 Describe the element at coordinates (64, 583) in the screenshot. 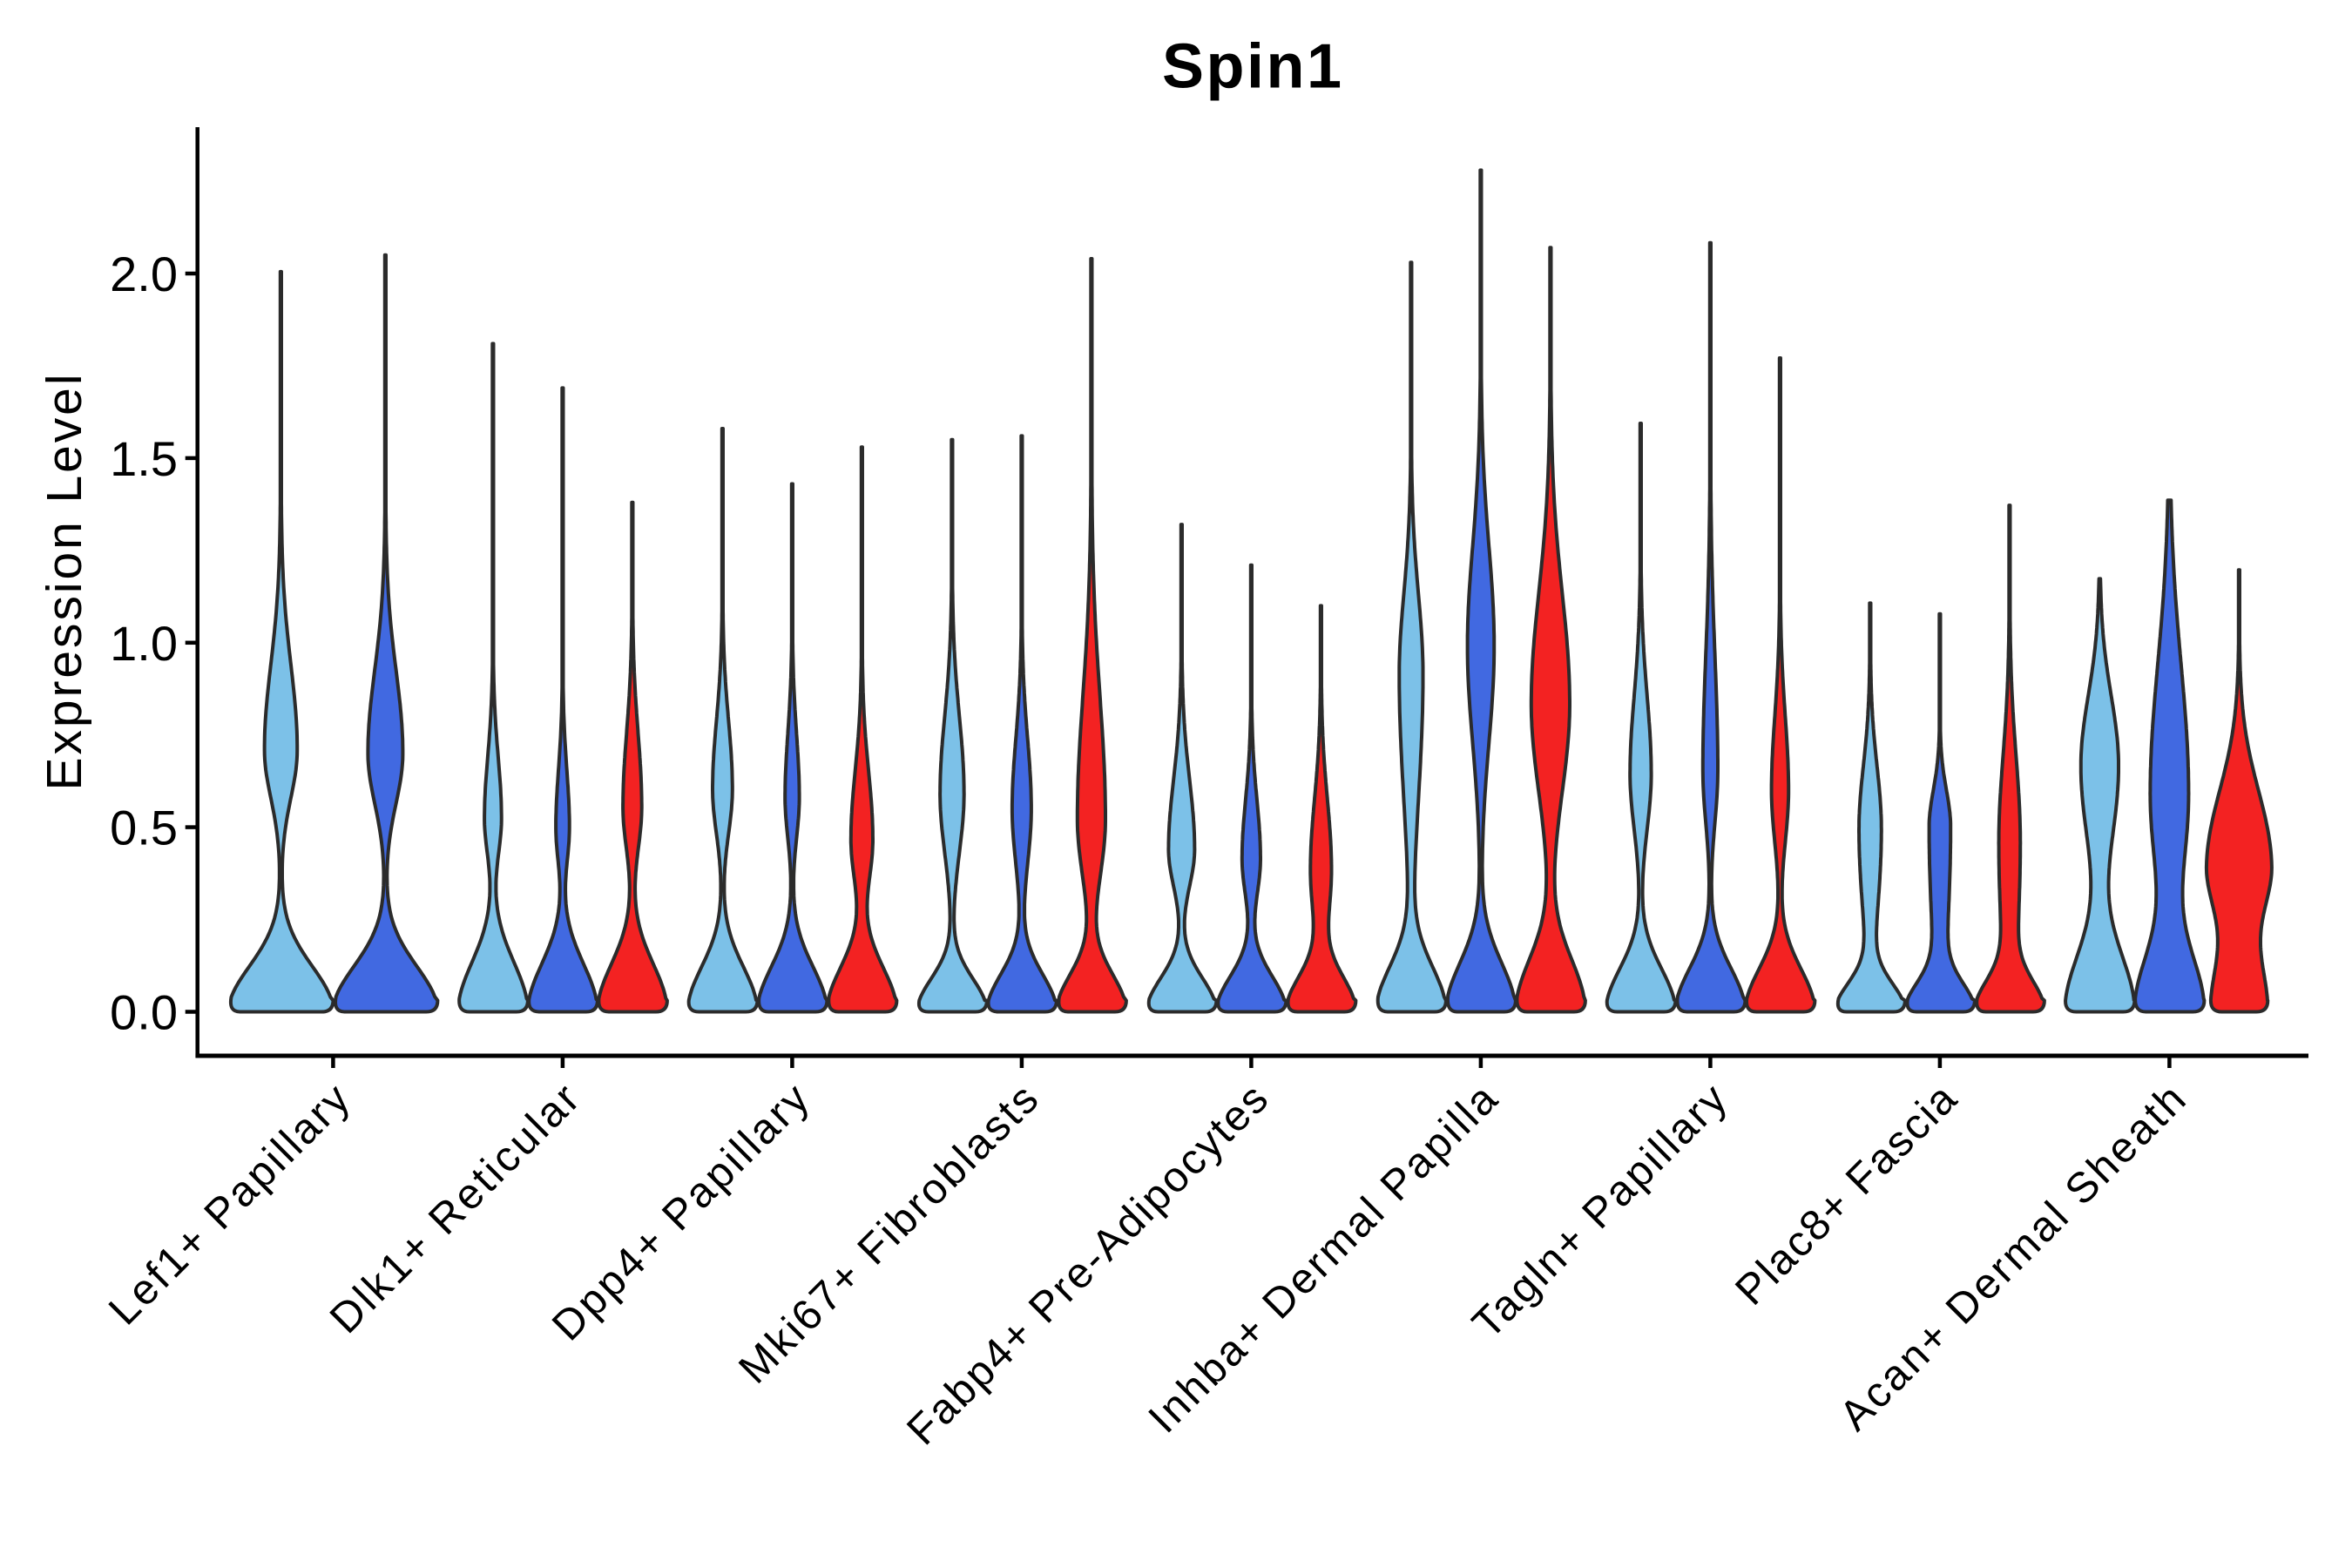

I see `svg-text: Expression Level` at that location.